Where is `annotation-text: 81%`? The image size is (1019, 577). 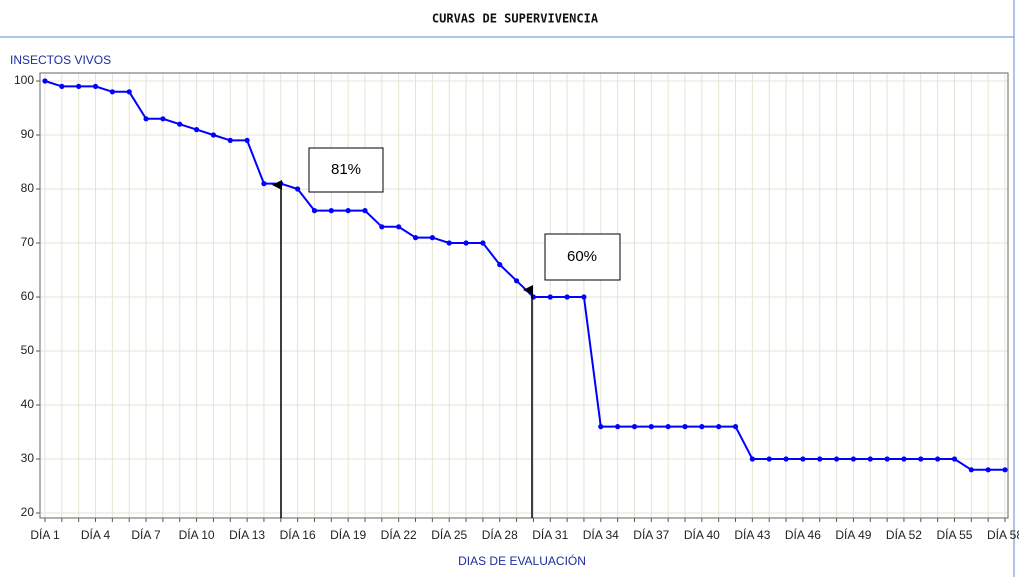 annotation-text: 81% is located at coordinates (346, 169).